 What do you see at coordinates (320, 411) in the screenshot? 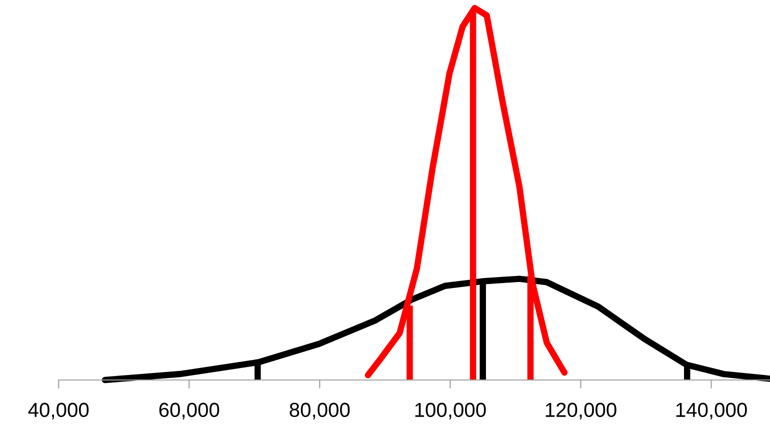
I see `x-tick-label: 80,000` at bounding box center [320, 411].